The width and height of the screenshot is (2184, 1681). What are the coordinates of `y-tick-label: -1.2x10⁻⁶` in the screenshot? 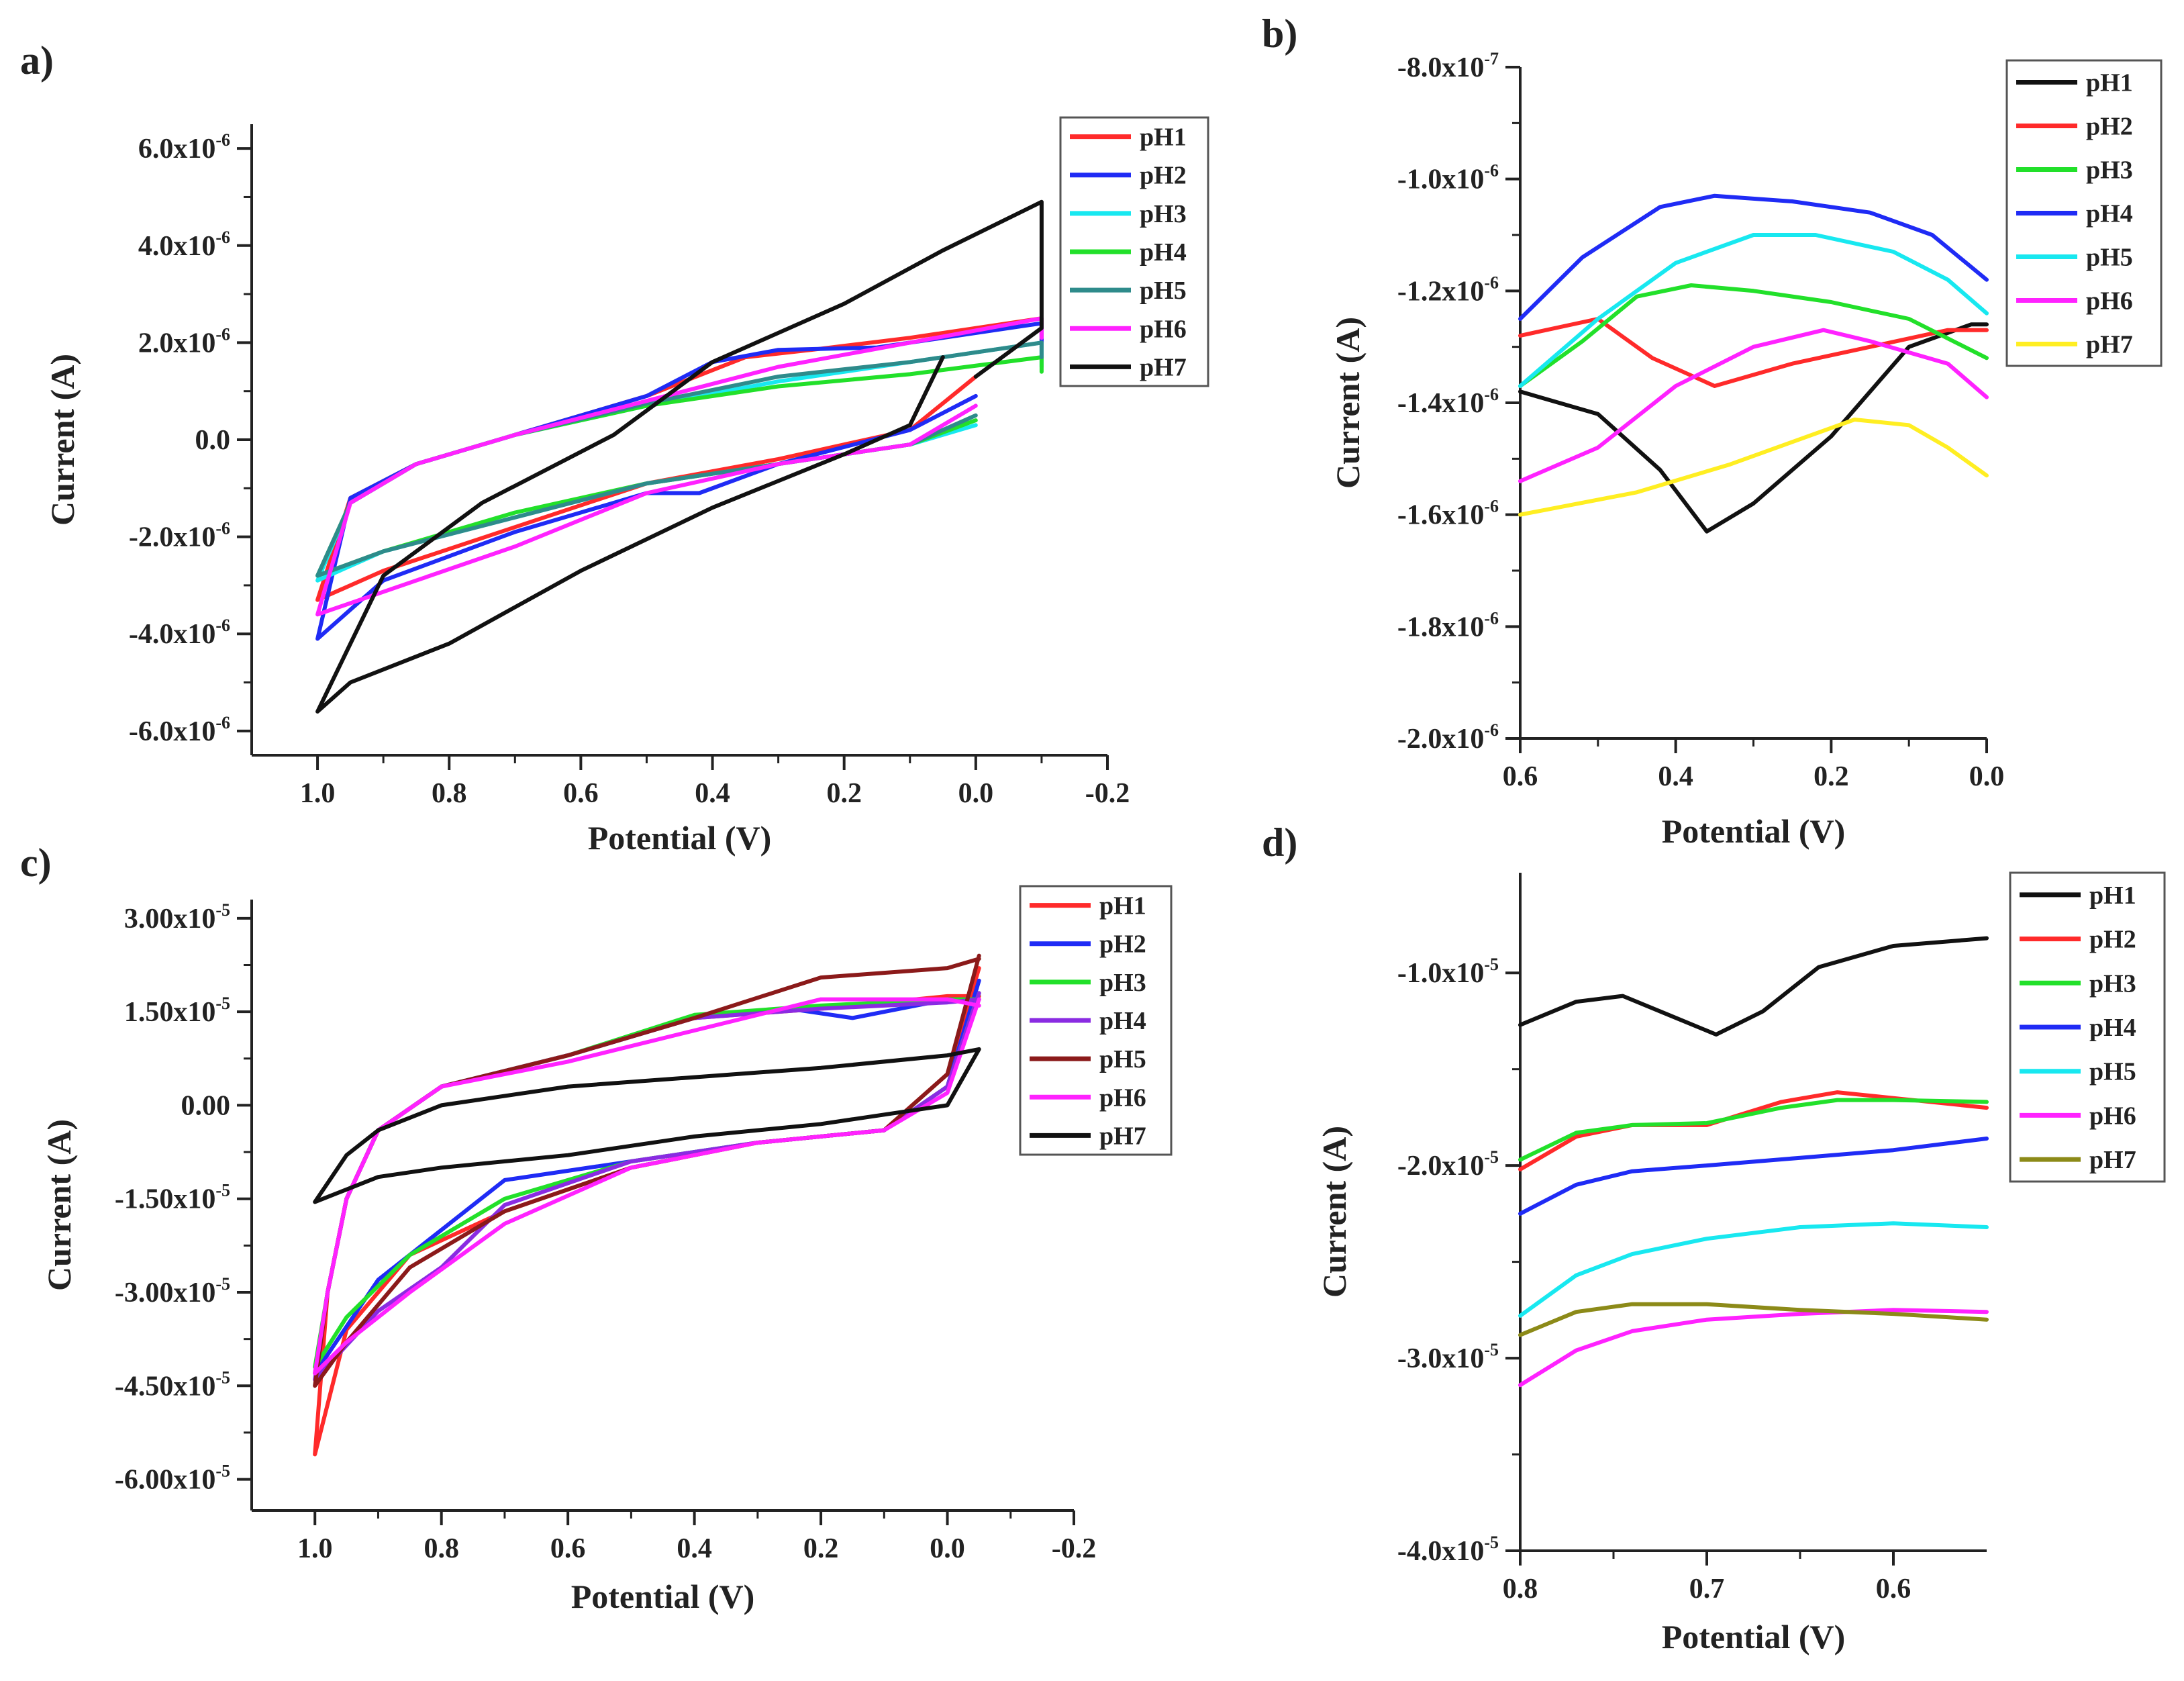 It's located at (1448, 290).